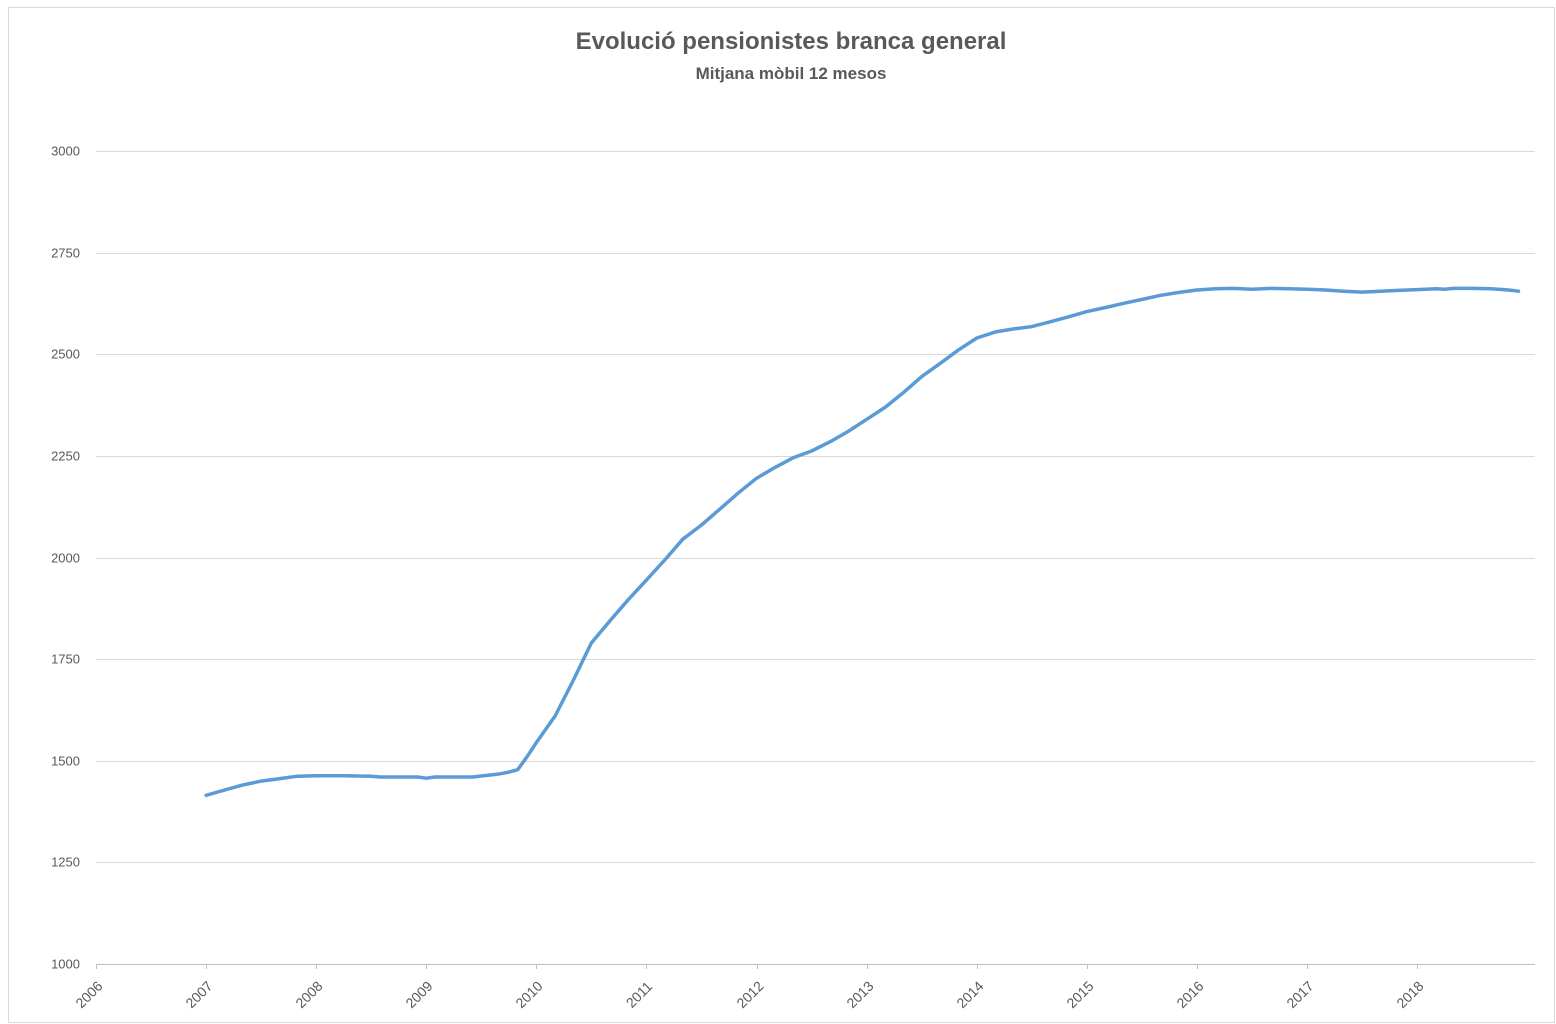 The image size is (1556, 1024). I want to click on x-tick-label: 2009, so click(418, 994).